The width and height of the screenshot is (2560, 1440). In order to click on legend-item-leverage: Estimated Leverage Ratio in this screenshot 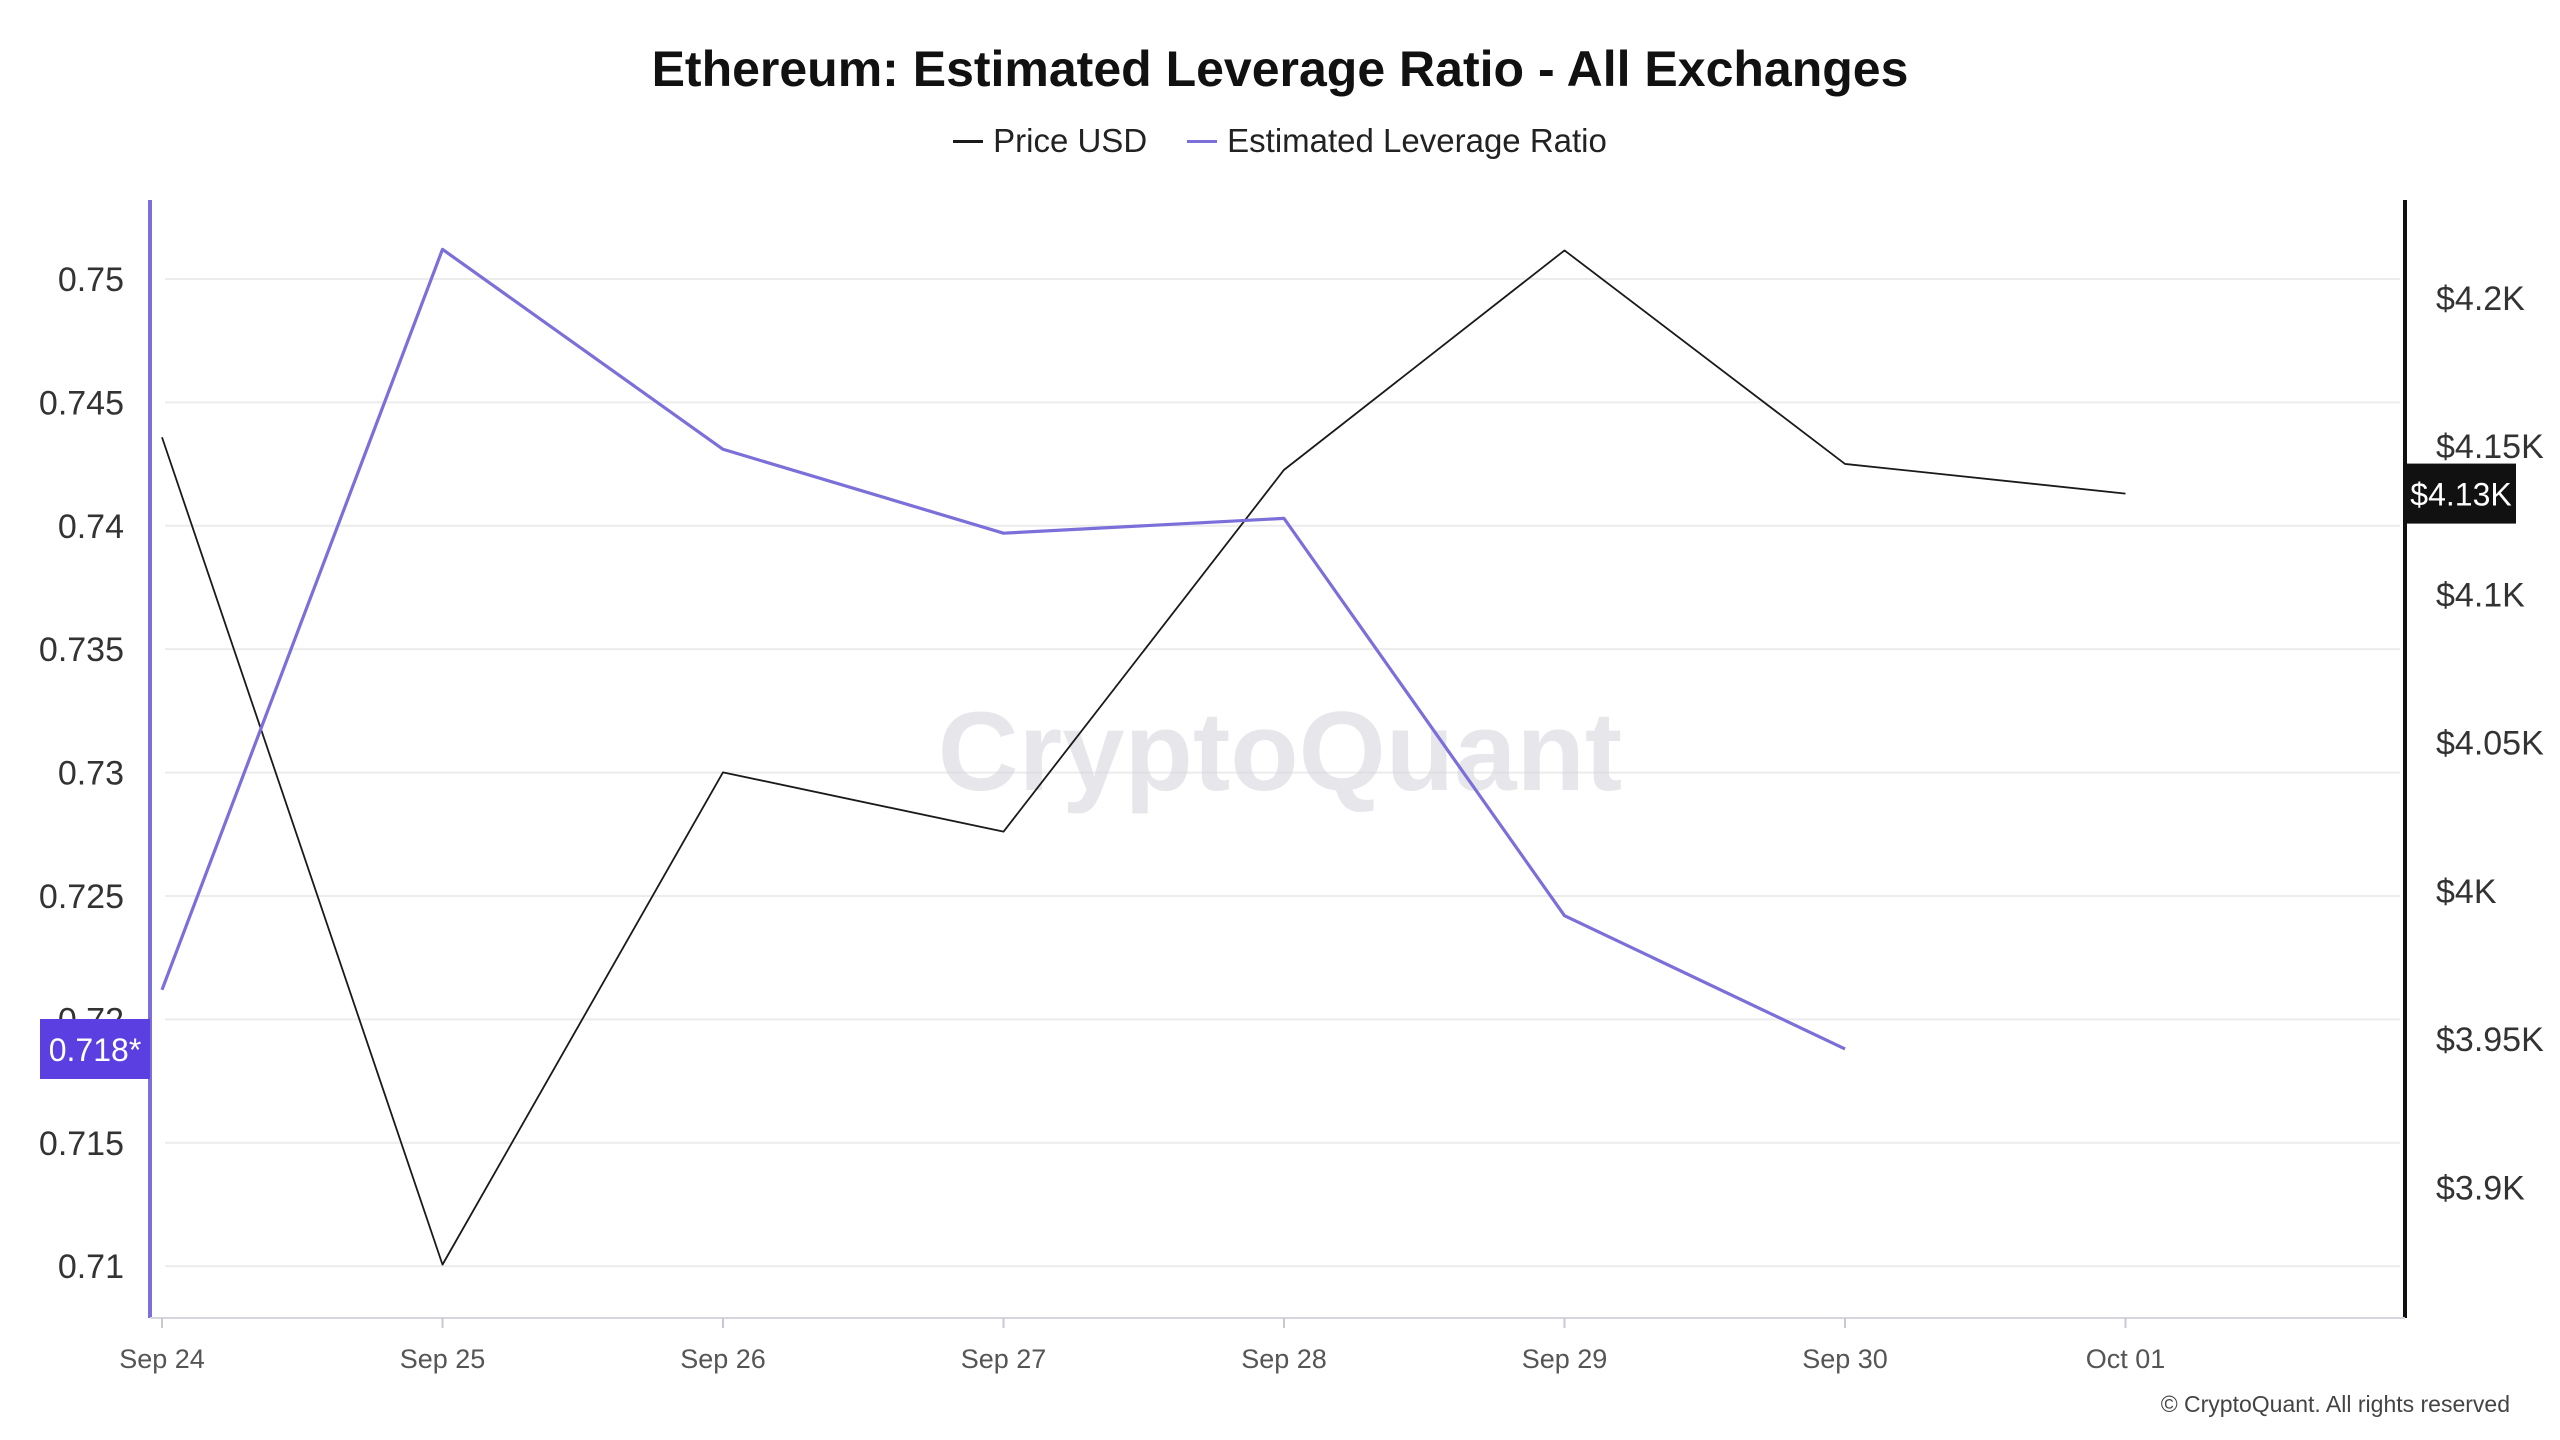, I will do `click(1397, 141)`.